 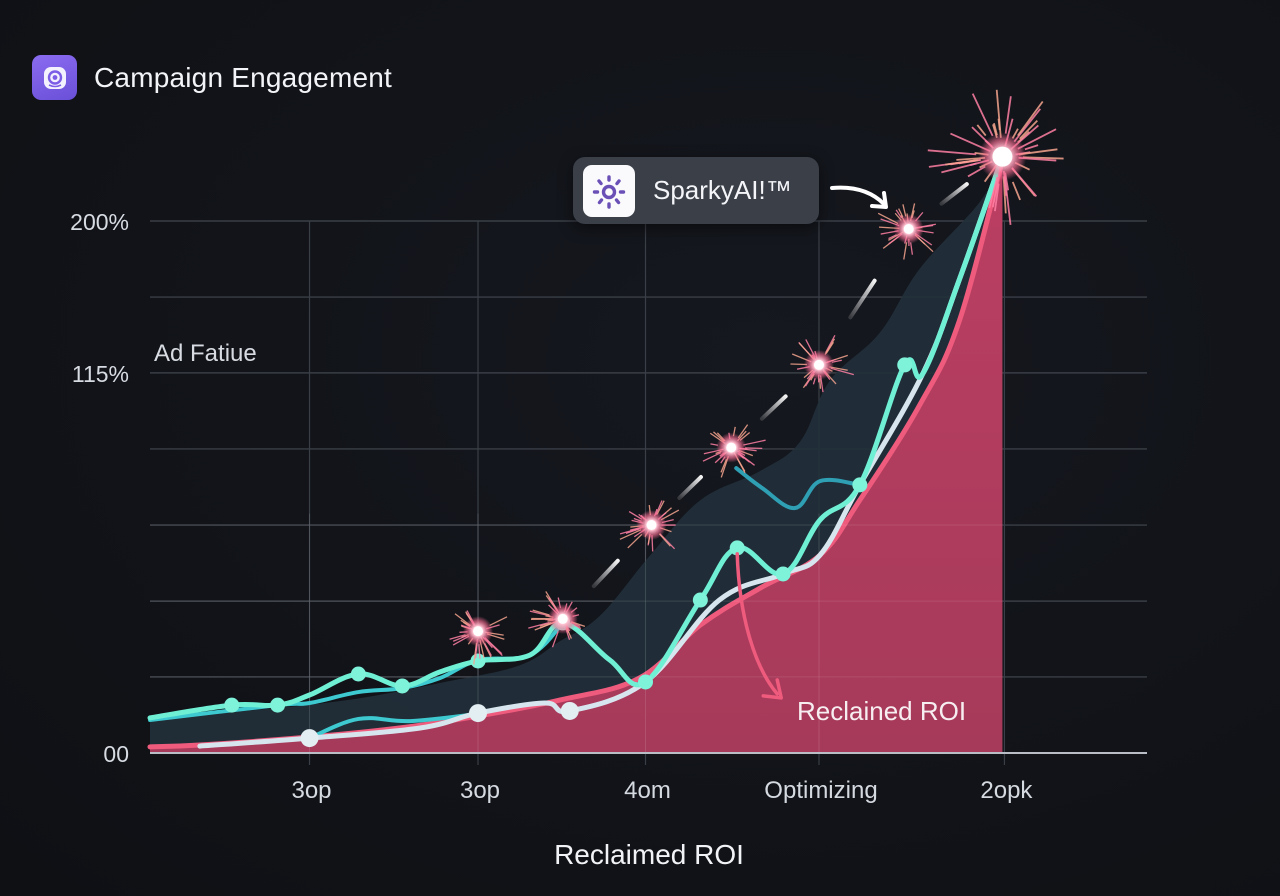 What do you see at coordinates (54, 77) in the screenshot?
I see `chat-bubble-icon` at bounding box center [54, 77].